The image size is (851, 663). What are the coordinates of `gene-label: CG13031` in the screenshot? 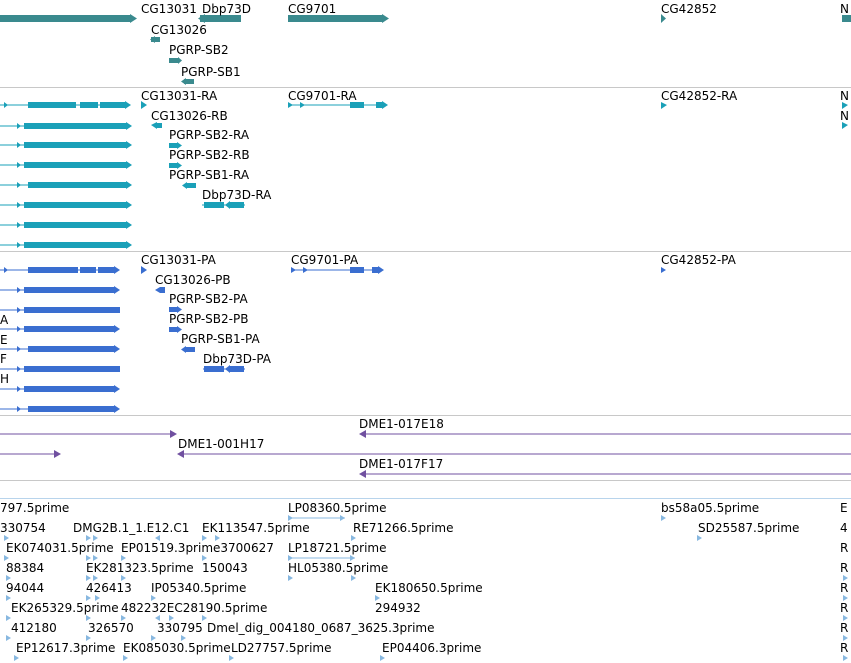 It's located at (169, 9).